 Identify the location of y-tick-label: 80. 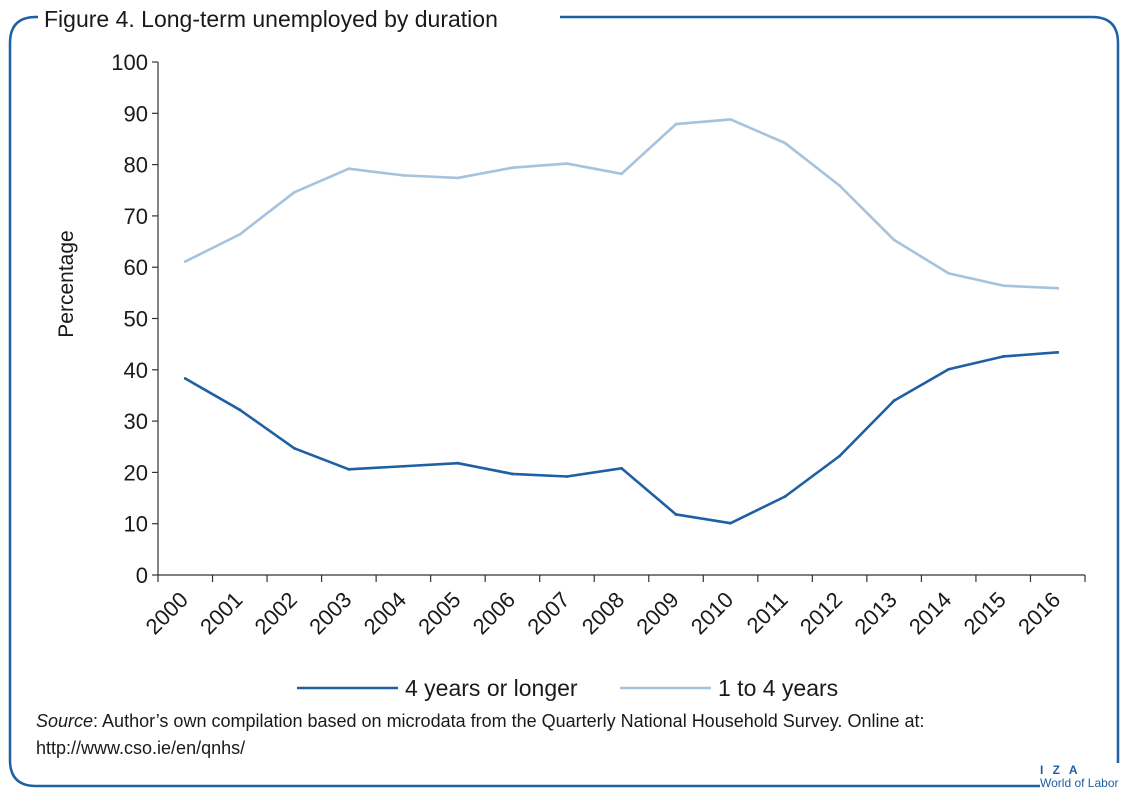
(136, 165).